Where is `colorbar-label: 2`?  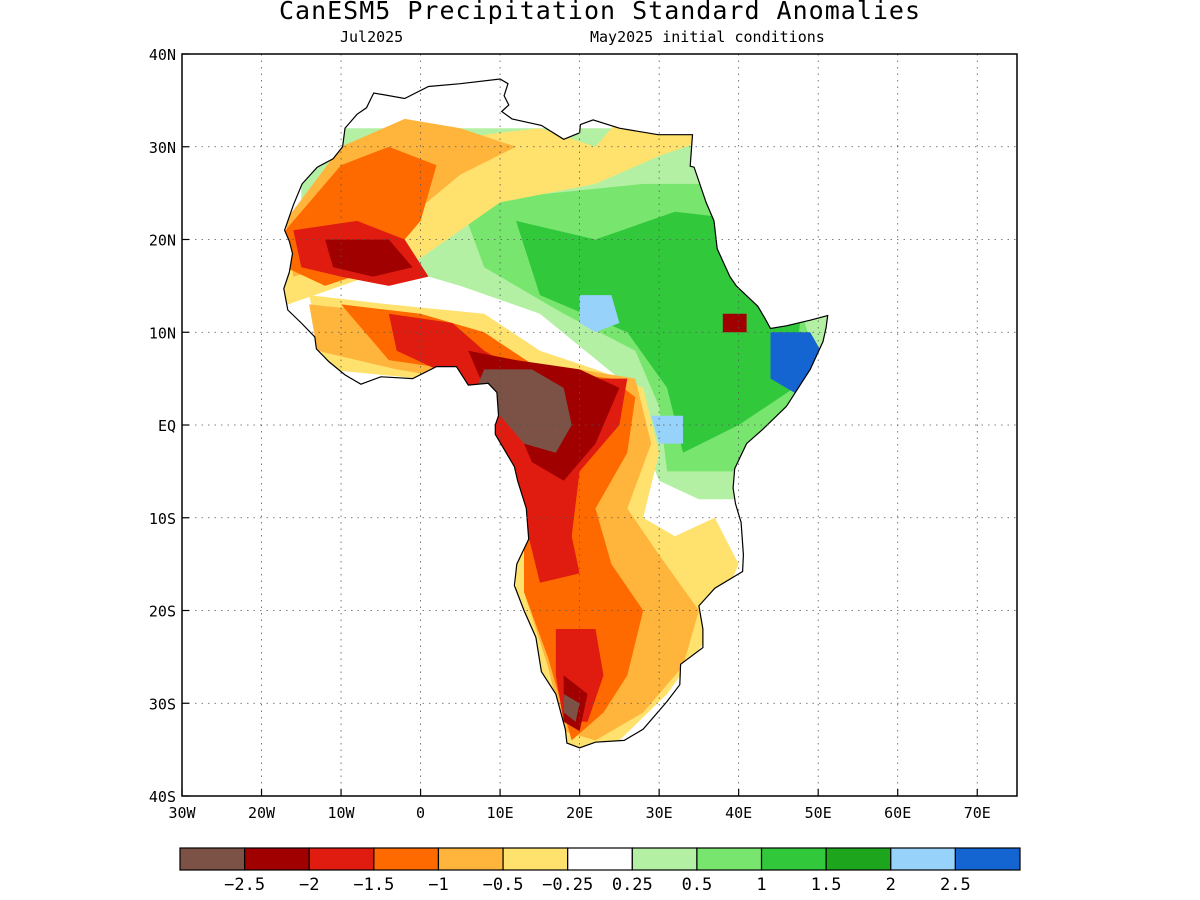 colorbar-label: 2 is located at coordinates (891, 885).